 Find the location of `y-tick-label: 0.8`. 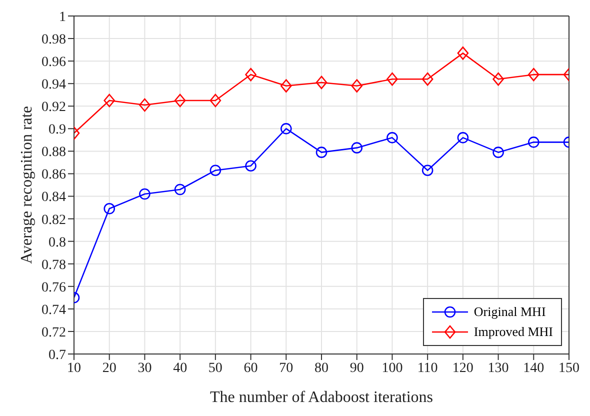

y-tick-label: 0.8 is located at coordinates (57, 242).